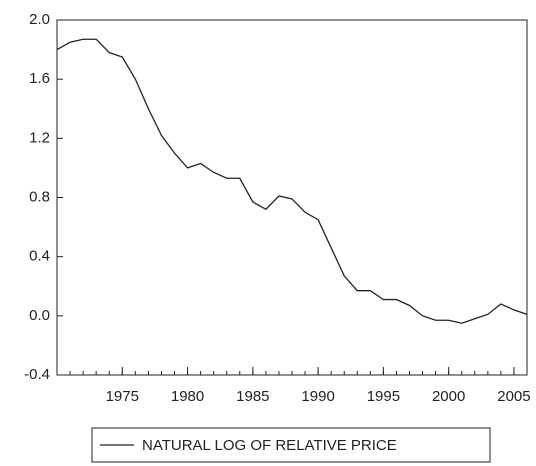 This screenshot has width=536, height=466. What do you see at coordinates (252, 396) in the screenshot?
I see `x-tick-label: 1985` at bounding box center [252, 396].